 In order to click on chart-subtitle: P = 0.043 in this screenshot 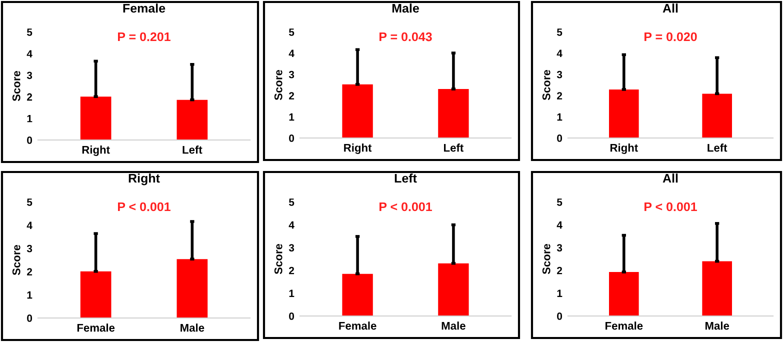, I will do `click(406, 37)`.